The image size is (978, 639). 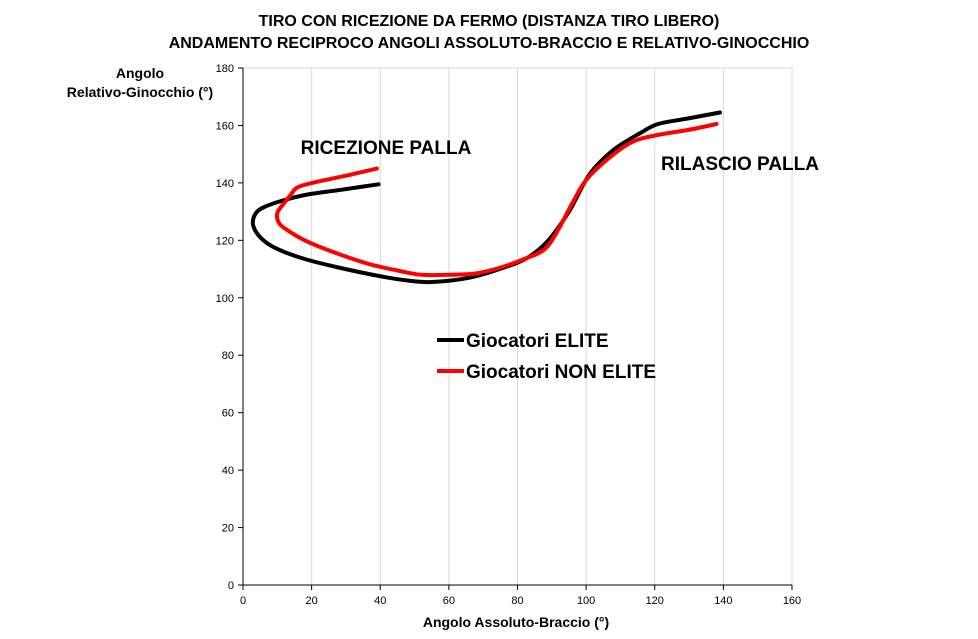 I want to click on x-tick-label-120: 120, so click(x=655, y=601).